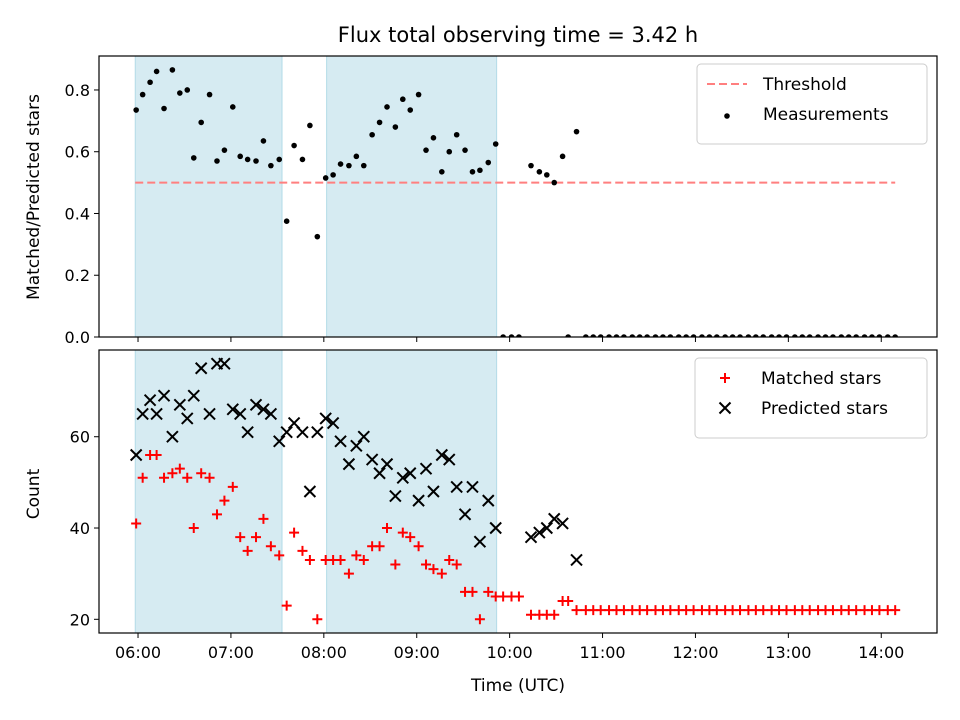 Image resolution: width=960 pixels, height=720 pixels. Describe the element at coordinates (417, 652) in the screenshot. I see `x-tick-label: 09:00` at that location.